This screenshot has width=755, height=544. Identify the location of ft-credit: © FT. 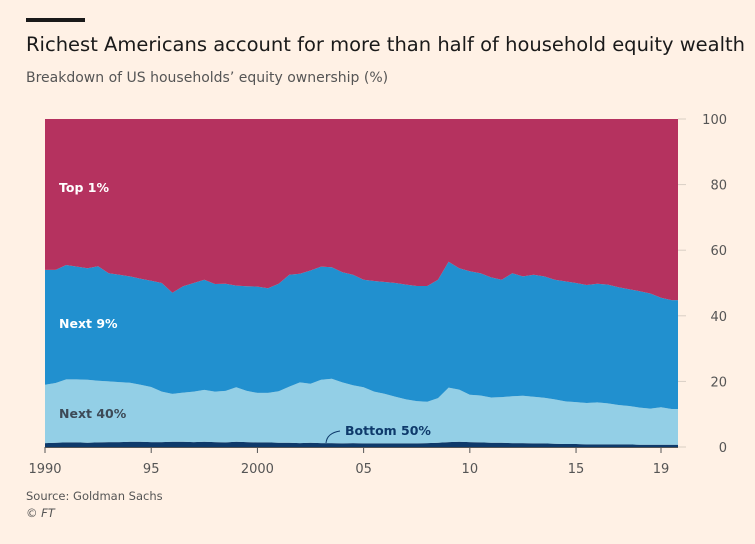
(40, 513).